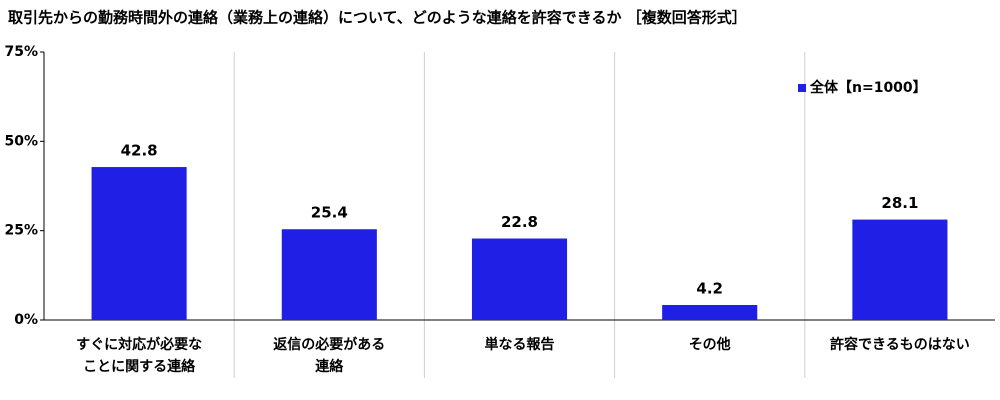  What do you see at coordinates (519, 345) in the screenshot?
I see `x-tick-label: 単なる報告` at bounding box center [519, 345].